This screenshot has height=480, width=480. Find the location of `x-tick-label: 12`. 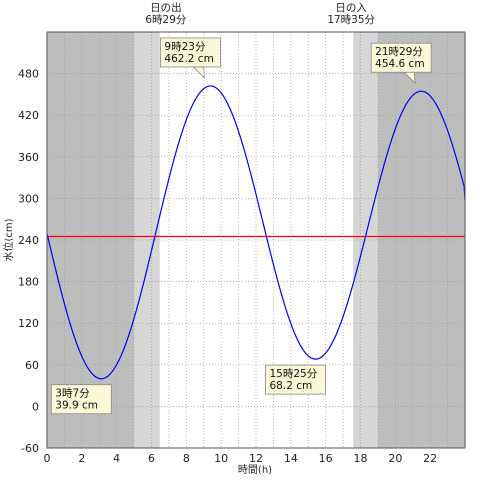

x-tick-label: 12 is located at coordinates (256, 458).